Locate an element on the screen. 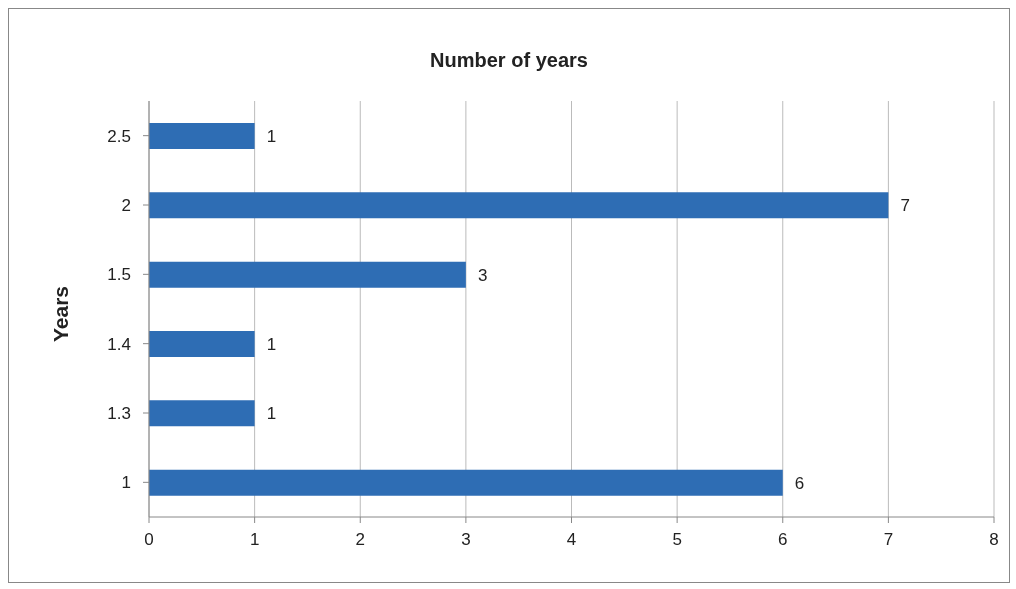 This screenshot has width=1016, height=589. chart-title: Number of years is located at coordinates (509, 60).